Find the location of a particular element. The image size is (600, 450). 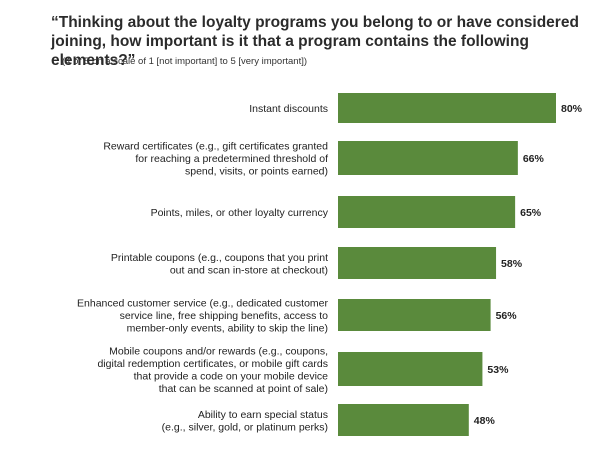

value-label: 56% is located at coordinates (507, 316).